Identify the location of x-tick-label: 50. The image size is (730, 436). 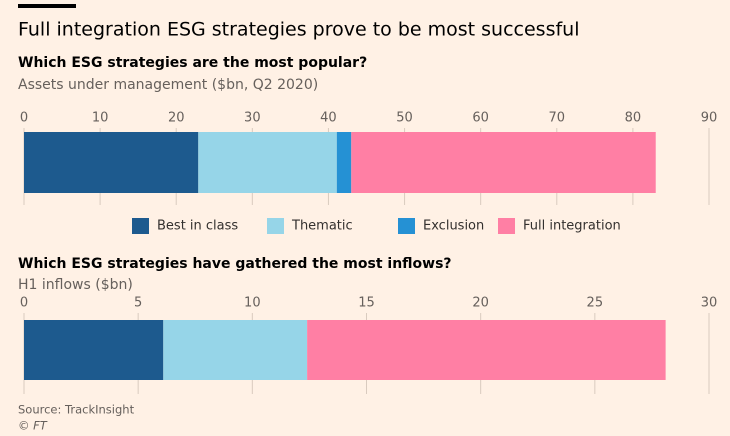
(404, 118).